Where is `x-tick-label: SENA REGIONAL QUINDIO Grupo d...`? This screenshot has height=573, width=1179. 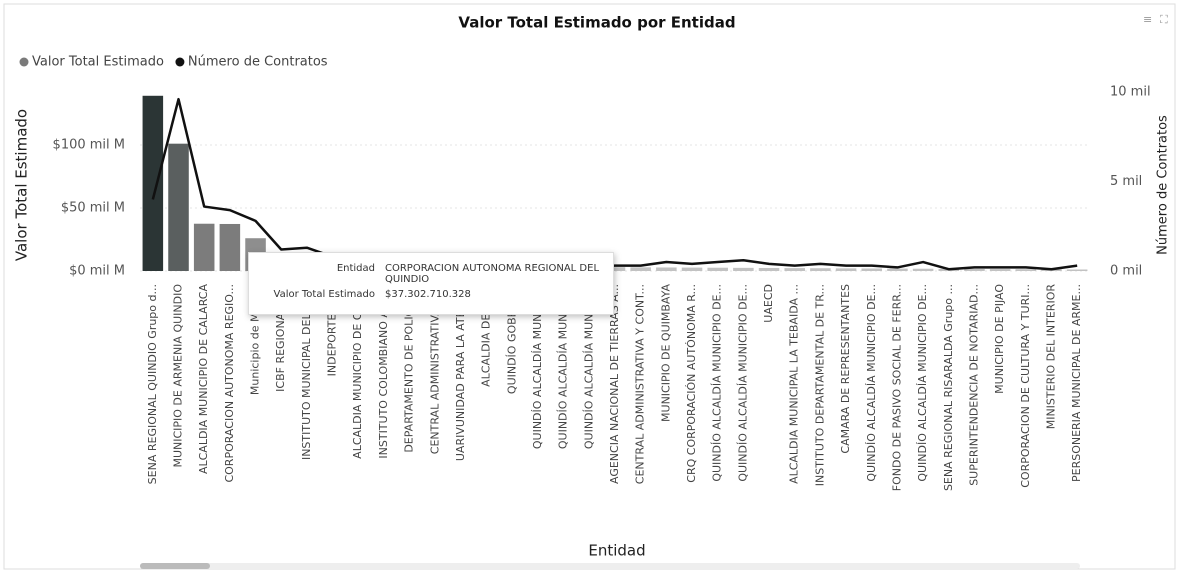 x-tick-label: SENA REGIONAL QUINDIO Grupo d... is located at coordinates (152, 384).